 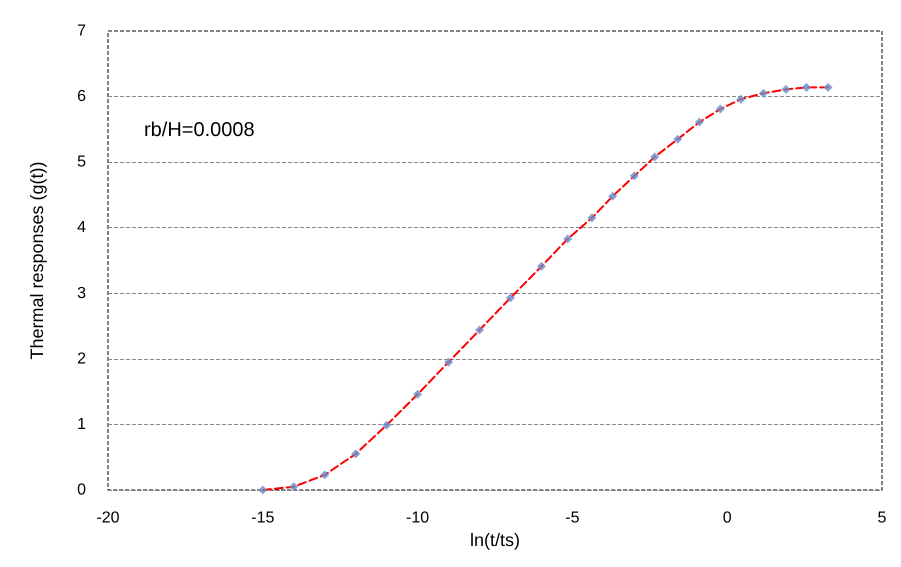 I want to click on y-tick-label: 5, so click(x=81, y=162).